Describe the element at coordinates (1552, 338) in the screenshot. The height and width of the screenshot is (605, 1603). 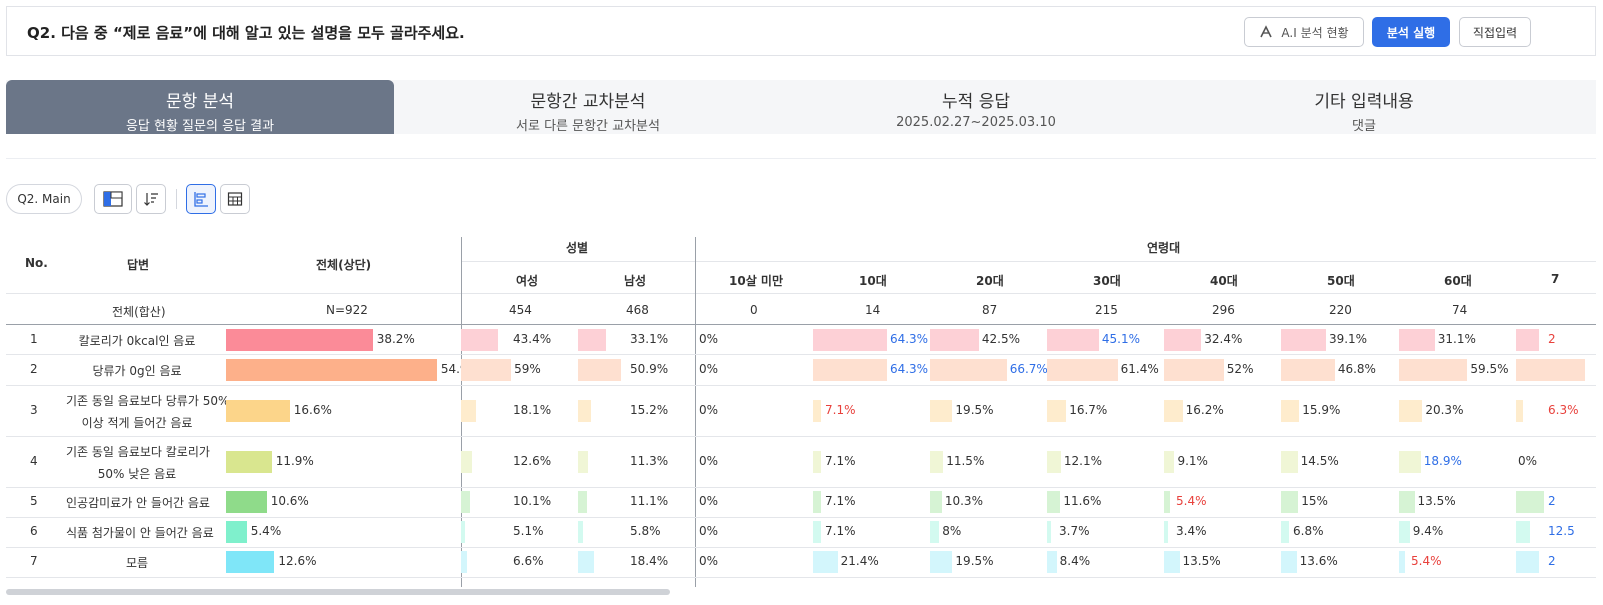
I see `age-value: 2` at that location.